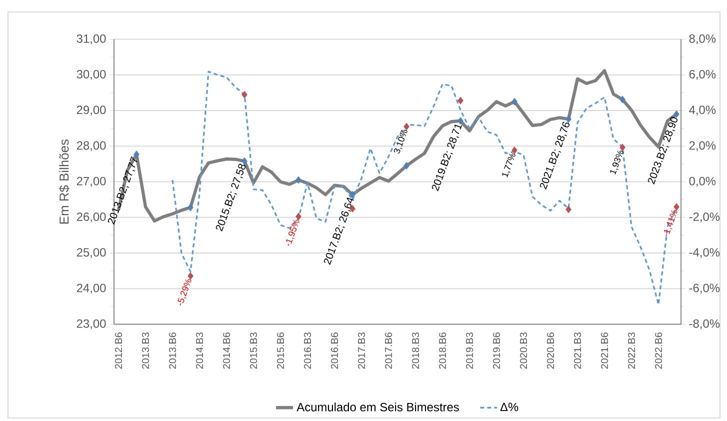  I want to click on y2-tick-label: 4,0%, so click(702, 111).